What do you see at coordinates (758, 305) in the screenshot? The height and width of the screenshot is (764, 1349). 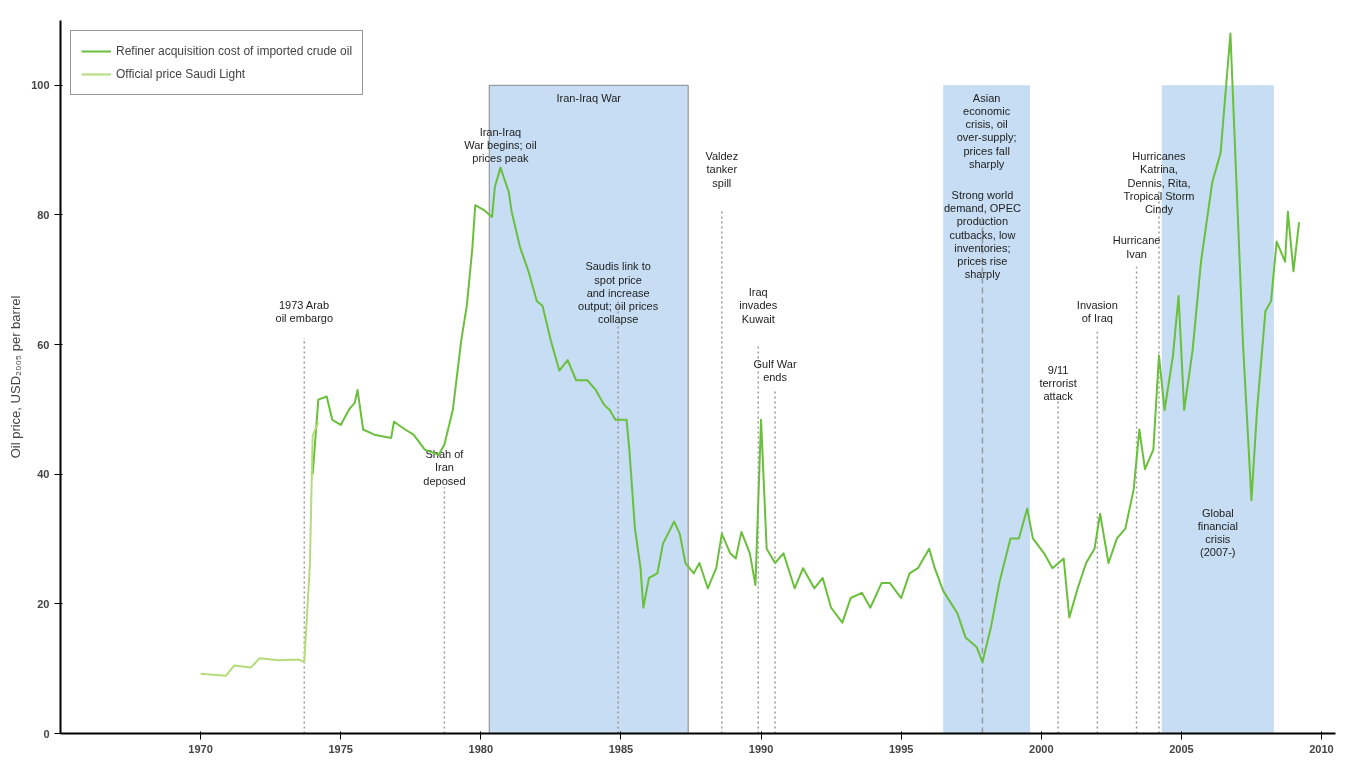 I see `ref-line-label: Iraq invades Kuwait` at bounding box center [758, 305].